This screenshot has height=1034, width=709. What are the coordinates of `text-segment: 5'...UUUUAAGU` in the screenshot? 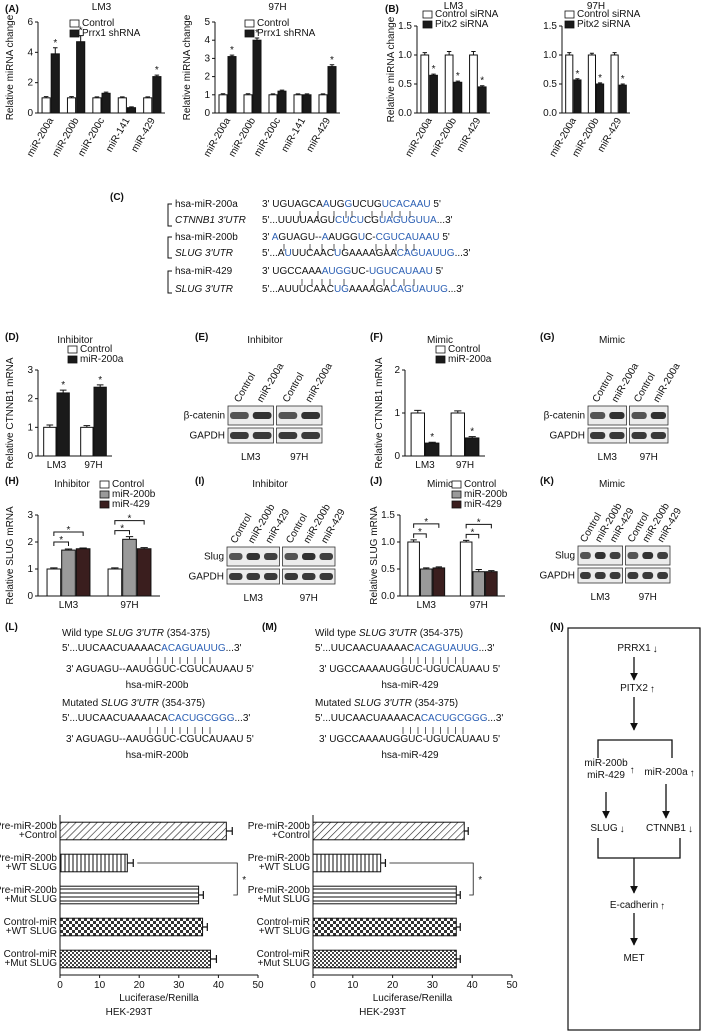 It's located at (298, 220).